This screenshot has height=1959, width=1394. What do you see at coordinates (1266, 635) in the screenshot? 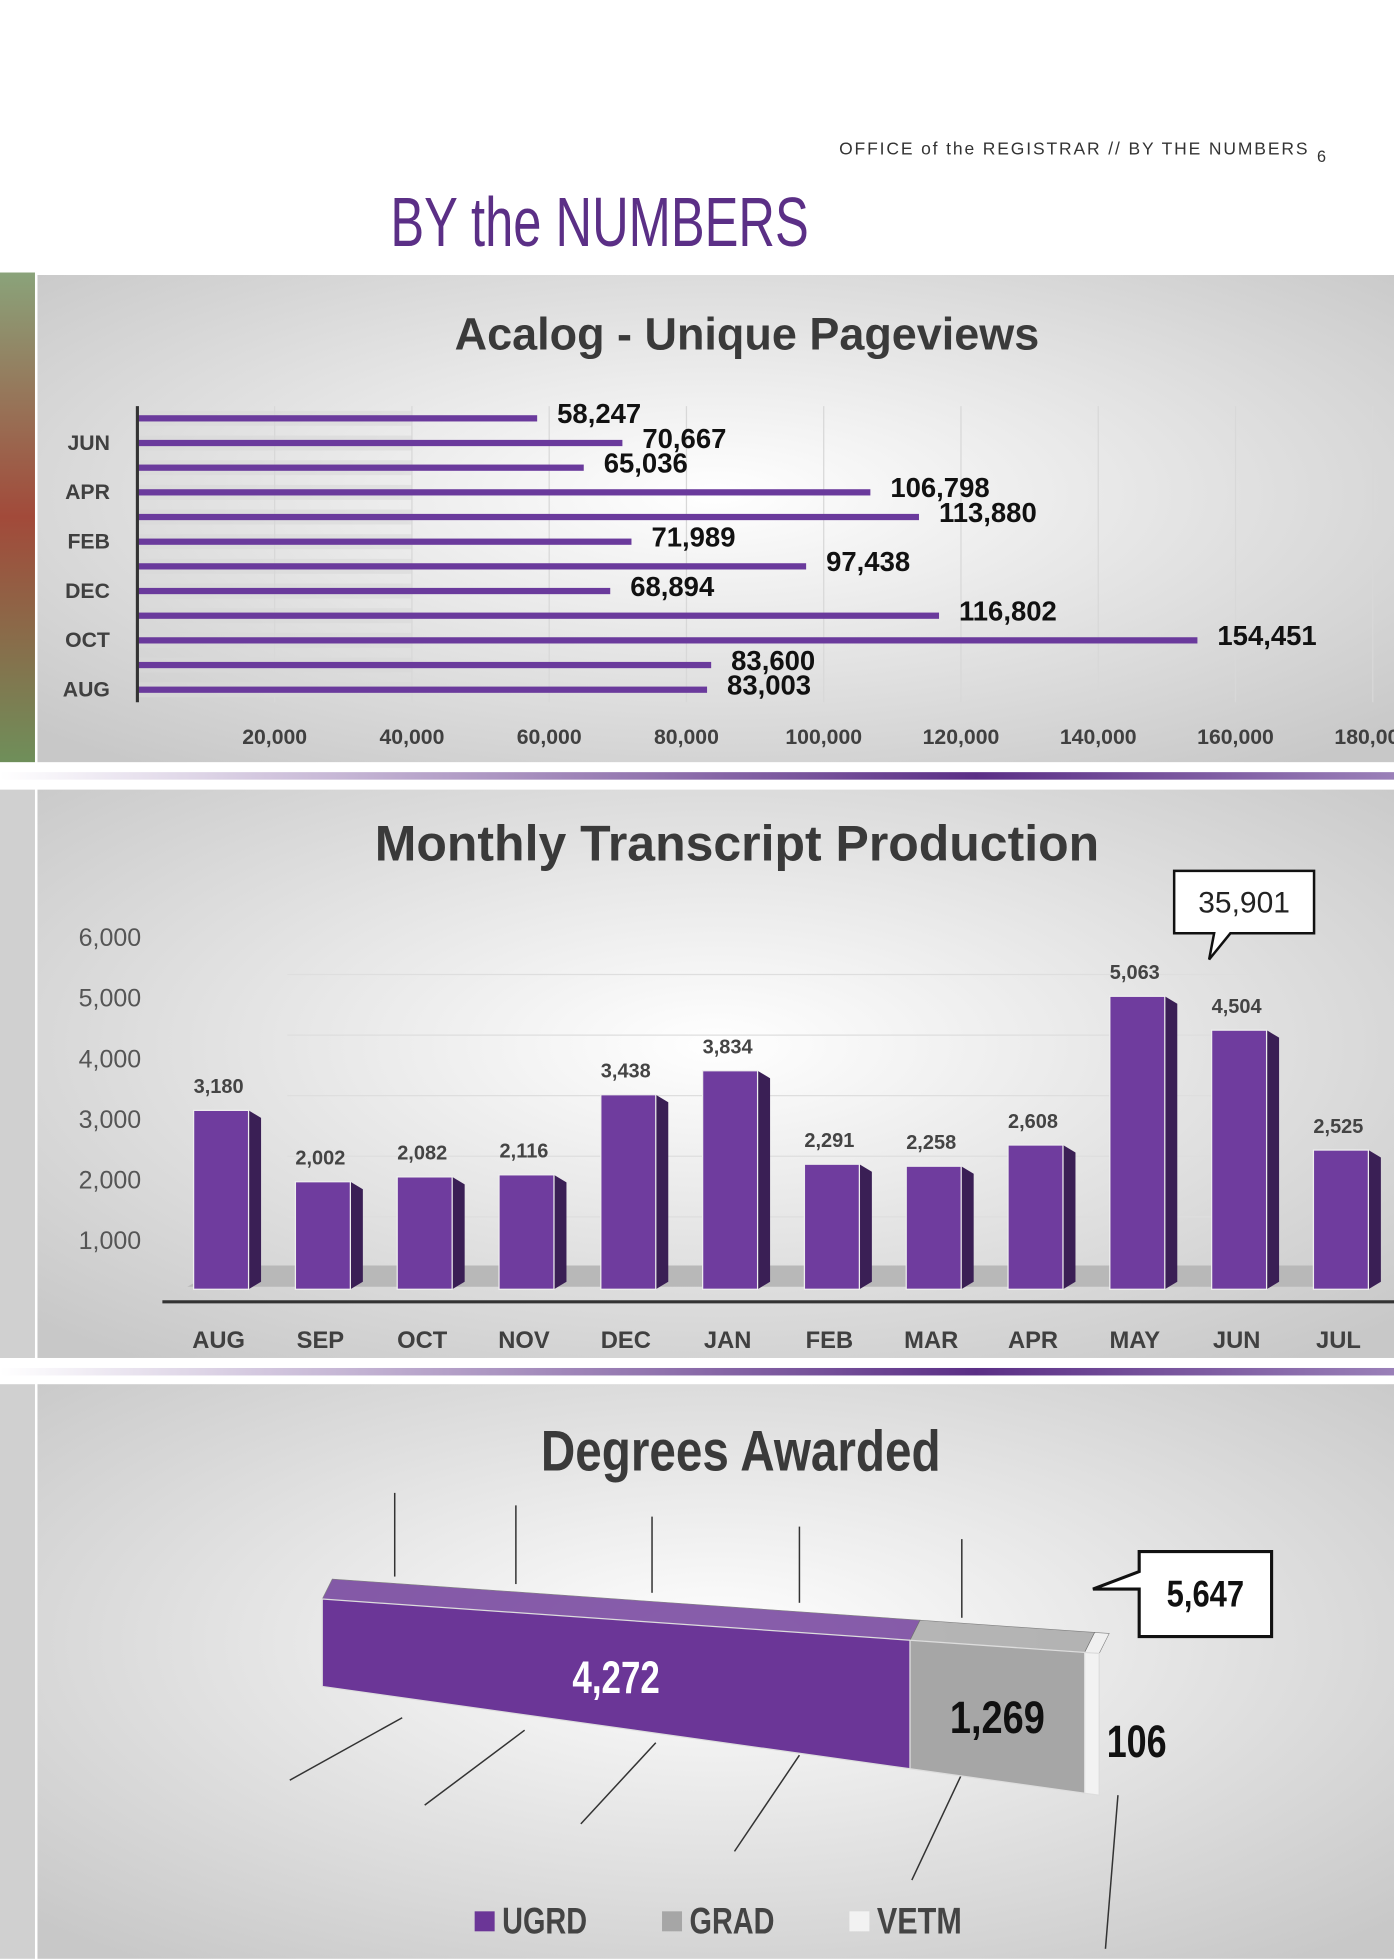
I see `value-label: 154,451` at bounding box center [1266, 635].